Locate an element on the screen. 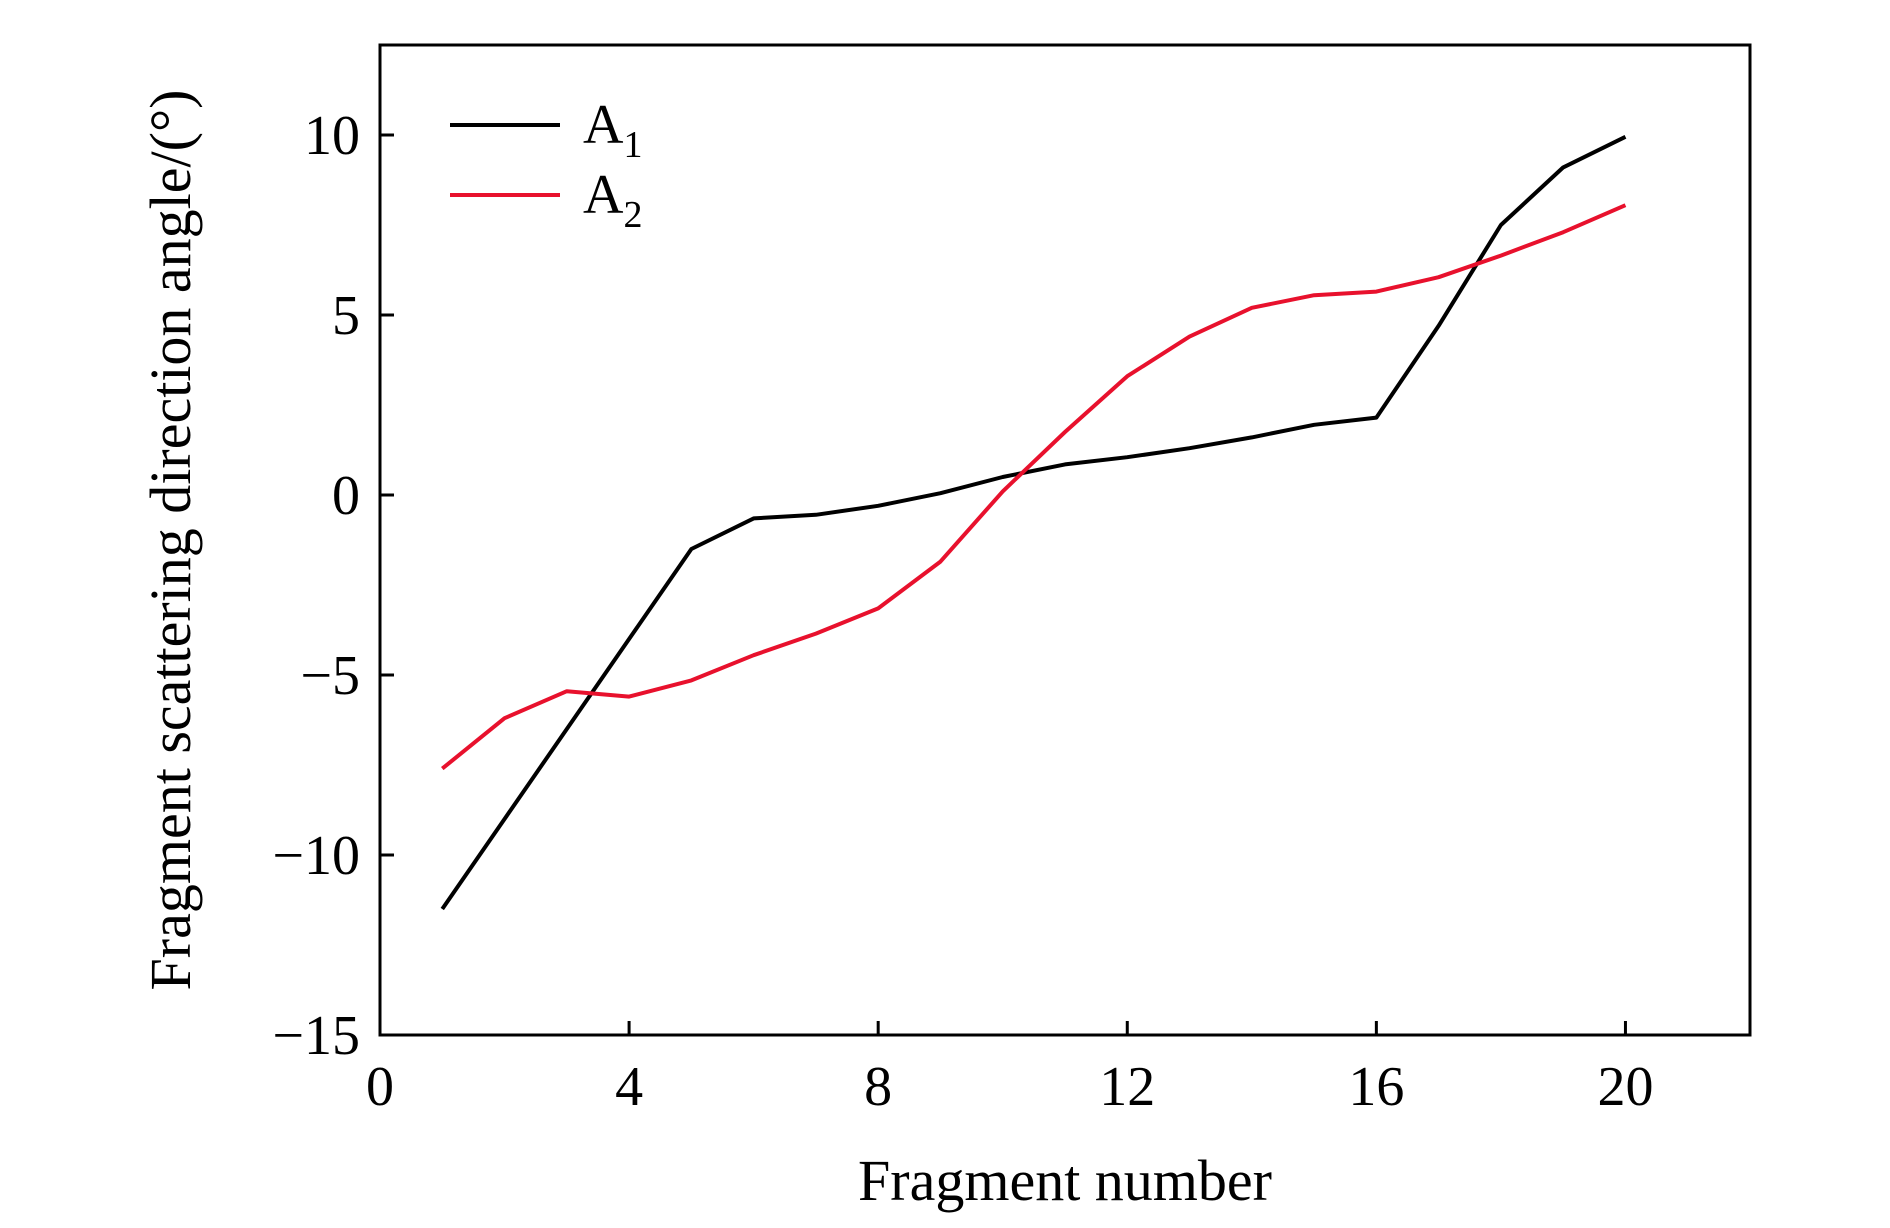 Image resolution: width=1890 pixels, height=1228 pixels. y-tick-label: 5 is located at coordinates (346, 316).